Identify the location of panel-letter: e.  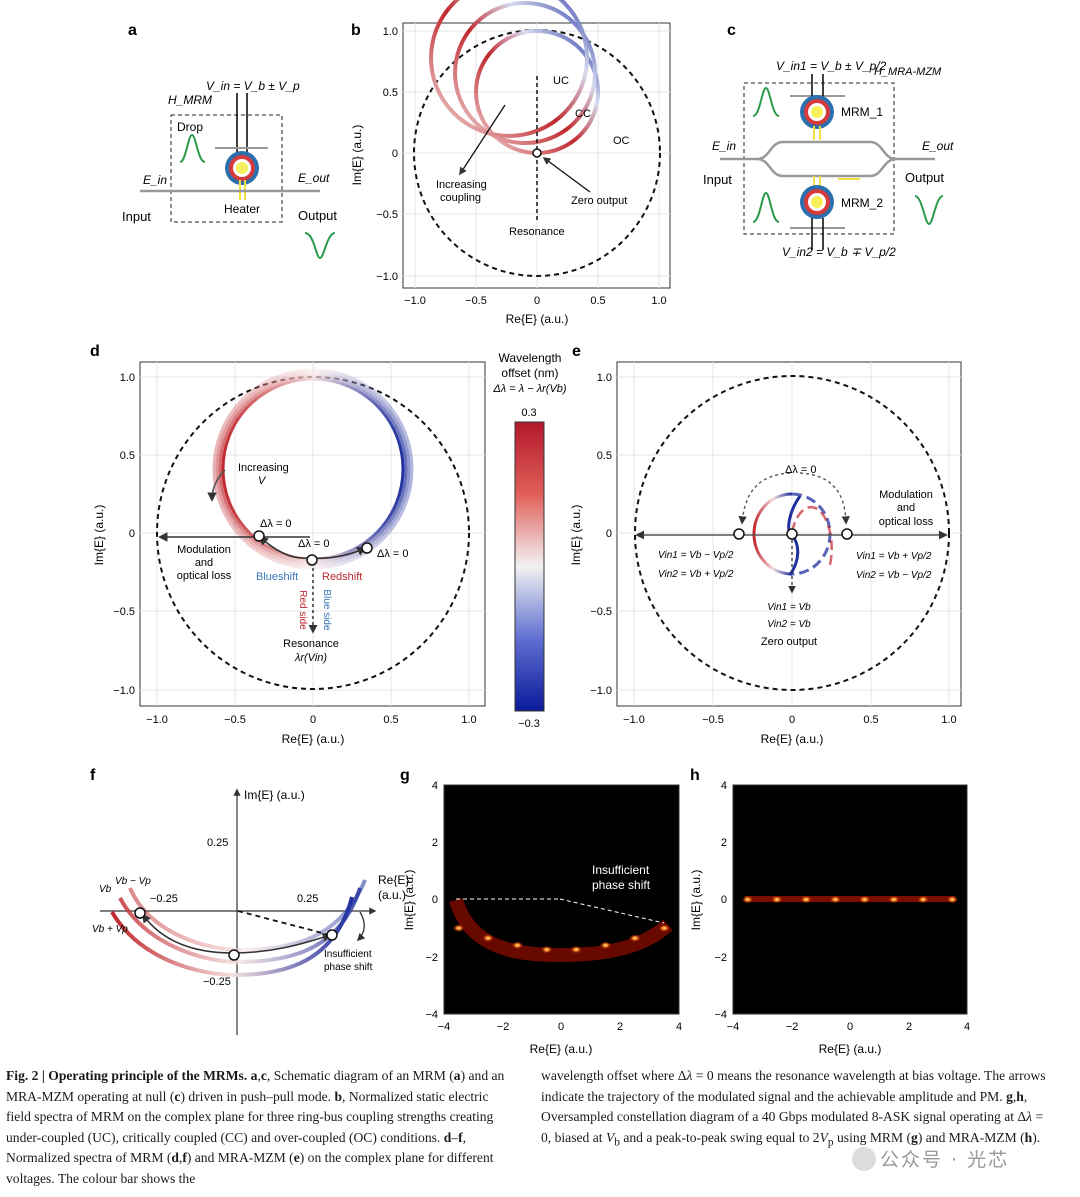
(576, 351).